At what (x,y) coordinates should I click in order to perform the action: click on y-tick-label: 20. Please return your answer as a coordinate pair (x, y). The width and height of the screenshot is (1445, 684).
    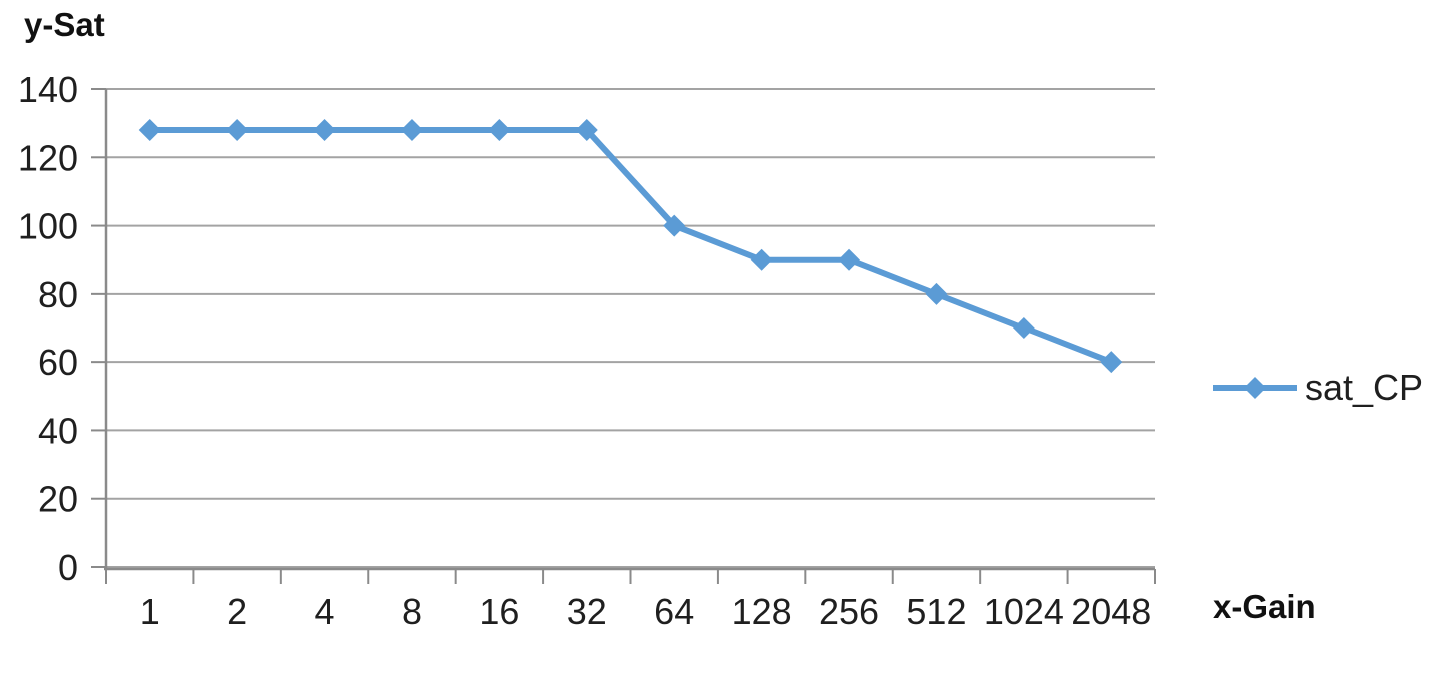
    Looking at the image, I should click on (58, 499).